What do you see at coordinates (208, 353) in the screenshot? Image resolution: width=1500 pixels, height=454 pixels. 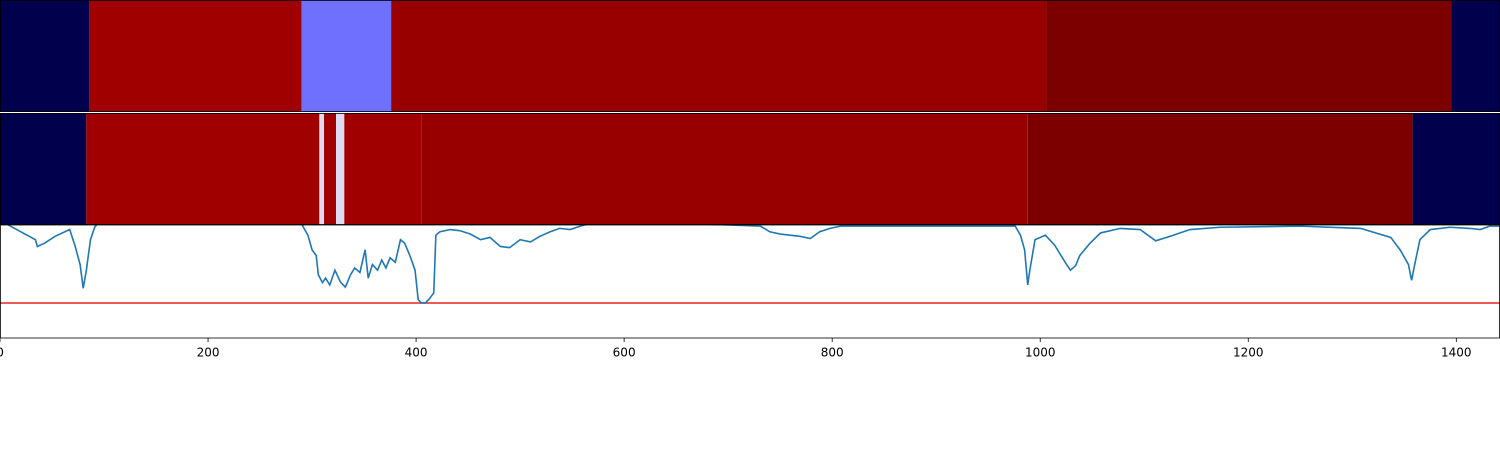 I see `x-tick-label: 200` at bounding box center [208, 353].